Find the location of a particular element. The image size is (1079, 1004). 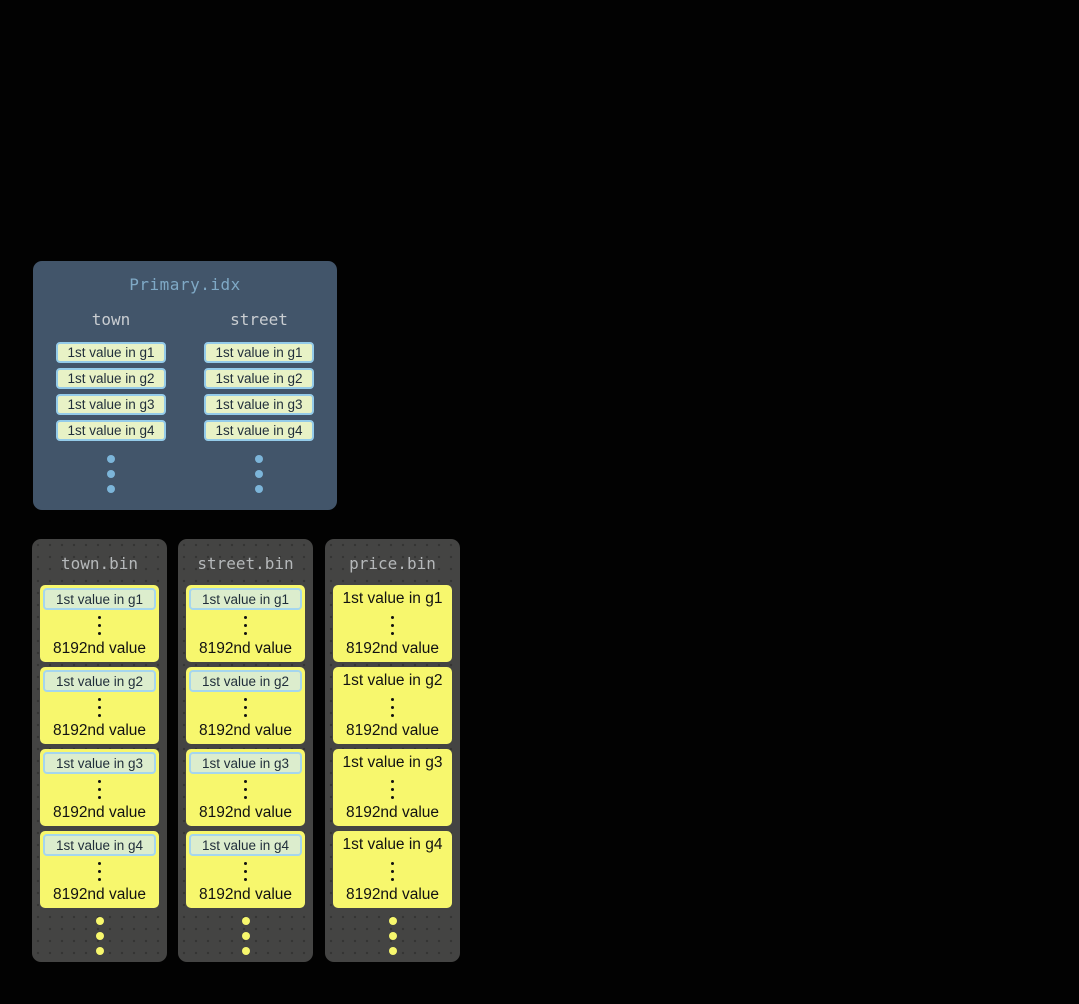

primary-index-title: Primary.idx is located at coordinates (185, 284).